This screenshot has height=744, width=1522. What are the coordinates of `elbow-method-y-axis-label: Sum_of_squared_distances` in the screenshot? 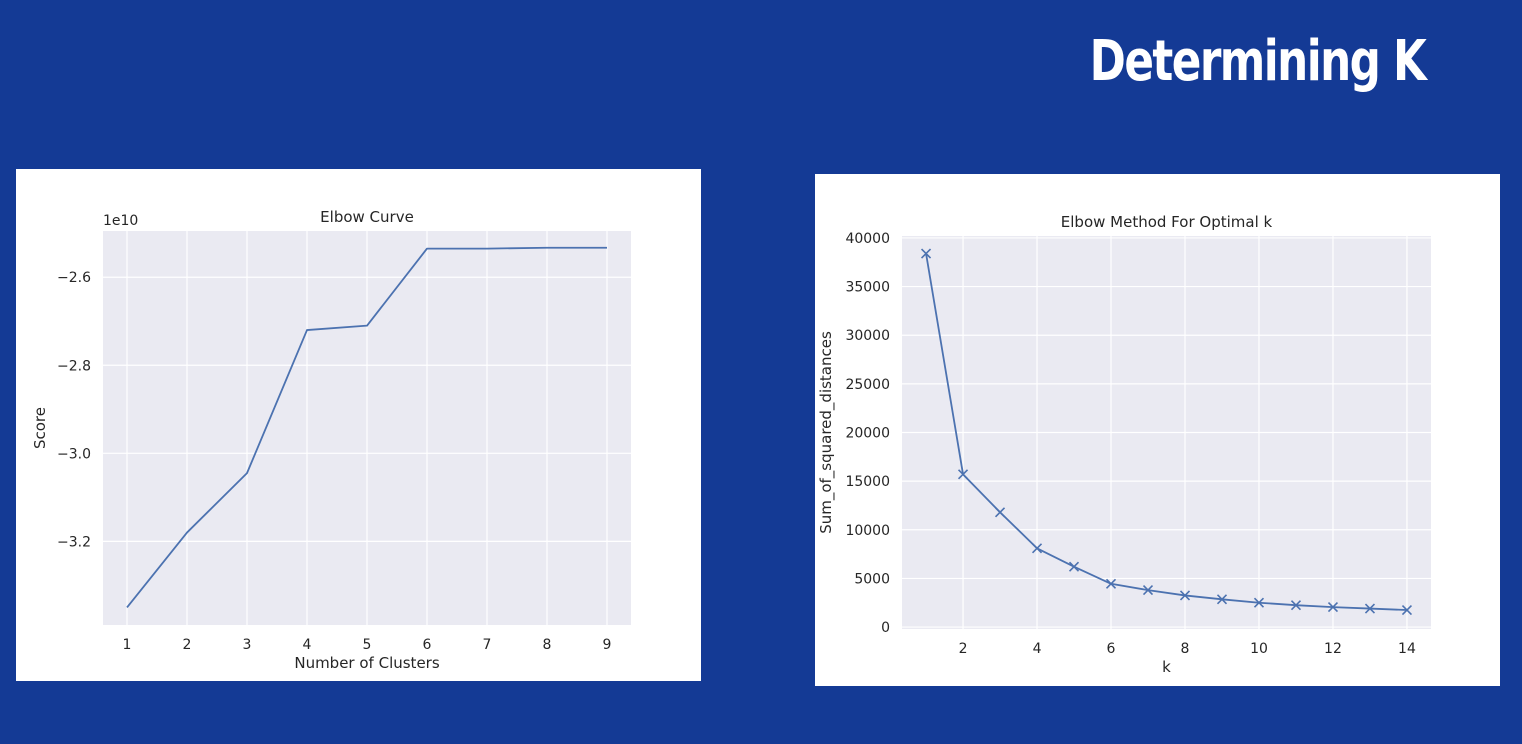 It's located at (826, 432).